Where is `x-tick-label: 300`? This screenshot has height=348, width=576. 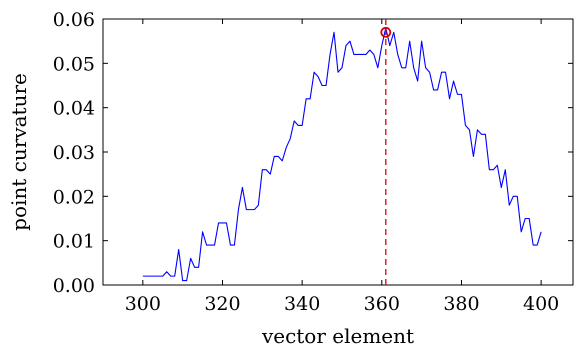 x-tick-label: 300 is located at coordinates (143, 304).